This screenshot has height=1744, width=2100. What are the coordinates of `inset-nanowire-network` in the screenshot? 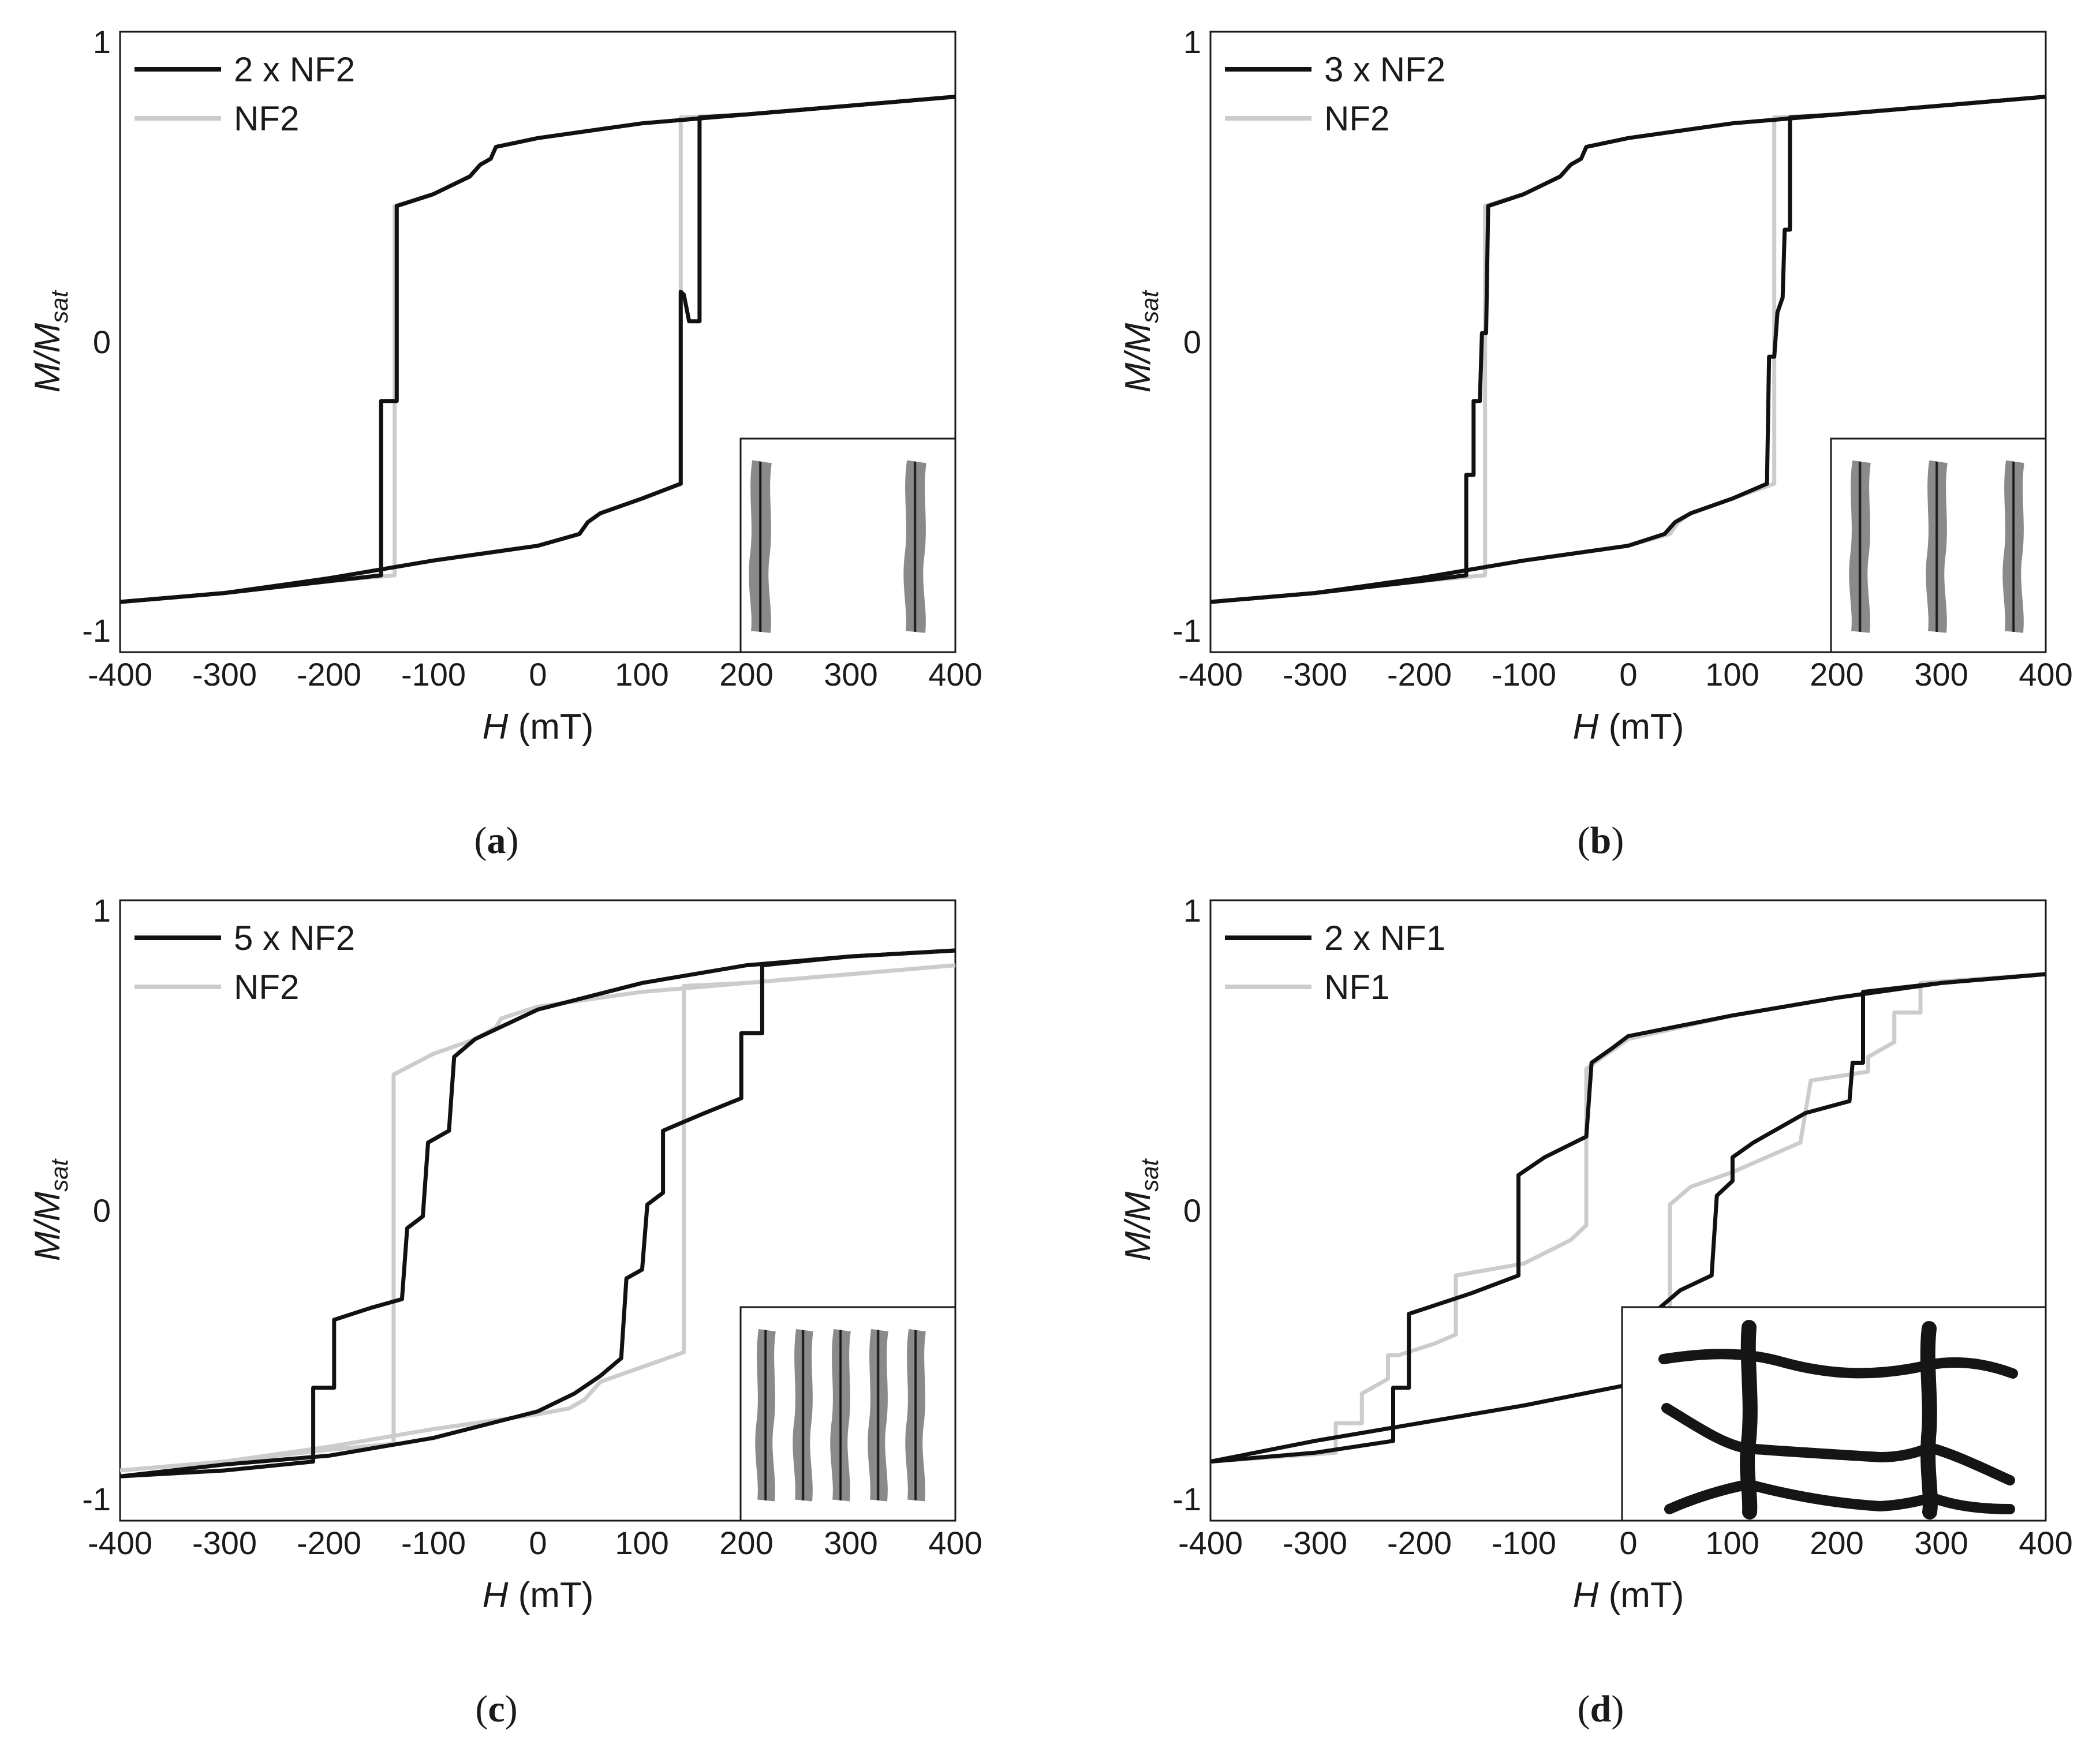 It's located at (1834, 1414).